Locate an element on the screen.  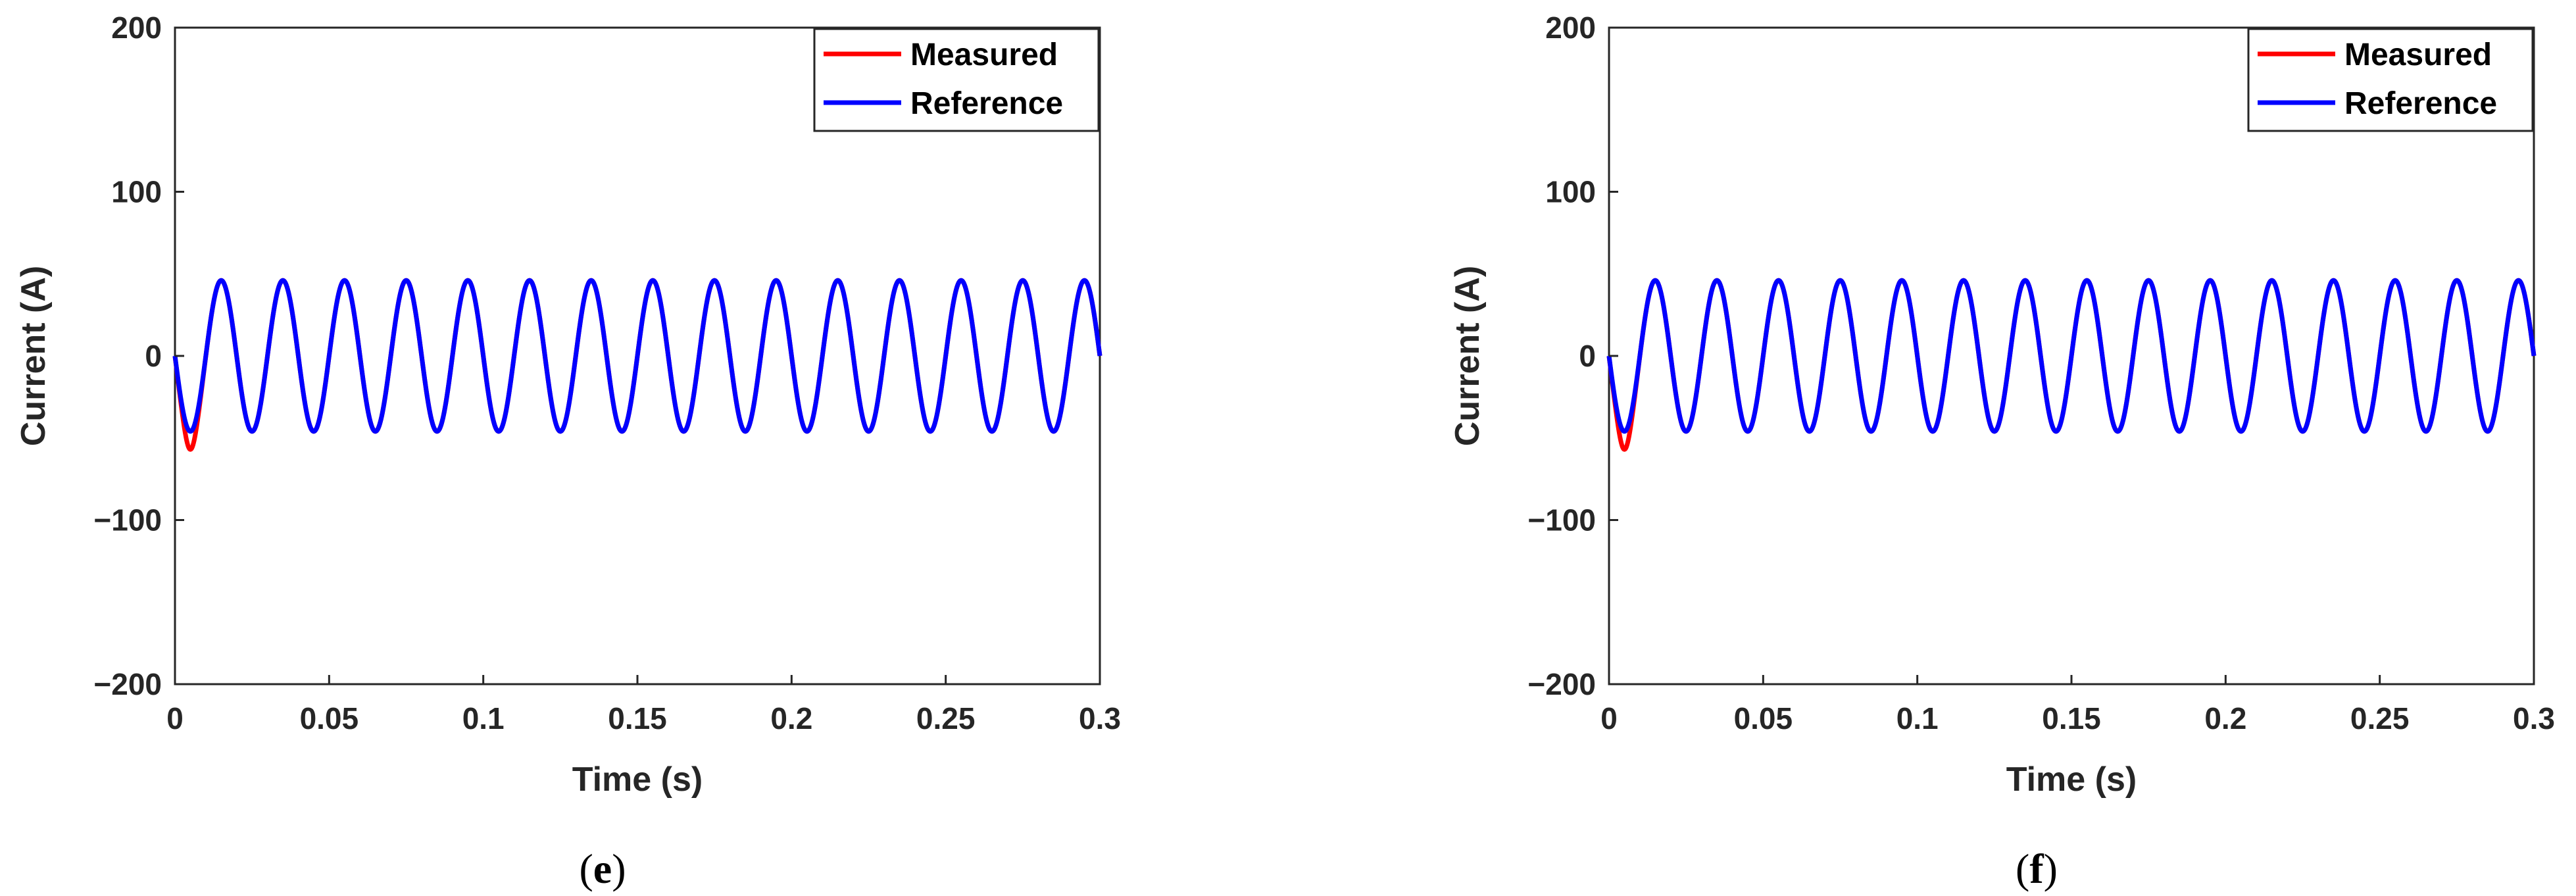
series-lines-e is located at coordinates (637, 365).